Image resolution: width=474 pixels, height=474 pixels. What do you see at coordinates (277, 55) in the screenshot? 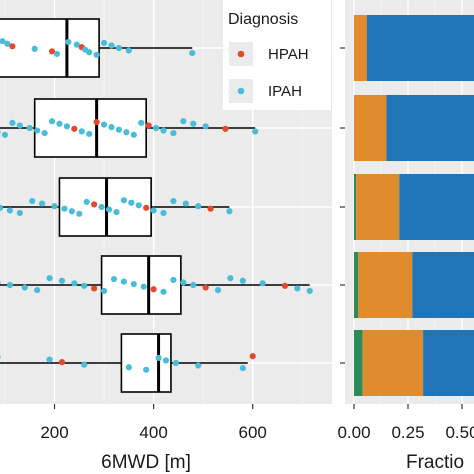
I see `legend: Diagnosis HPAH IPAH` at bounding box center [277, 55].